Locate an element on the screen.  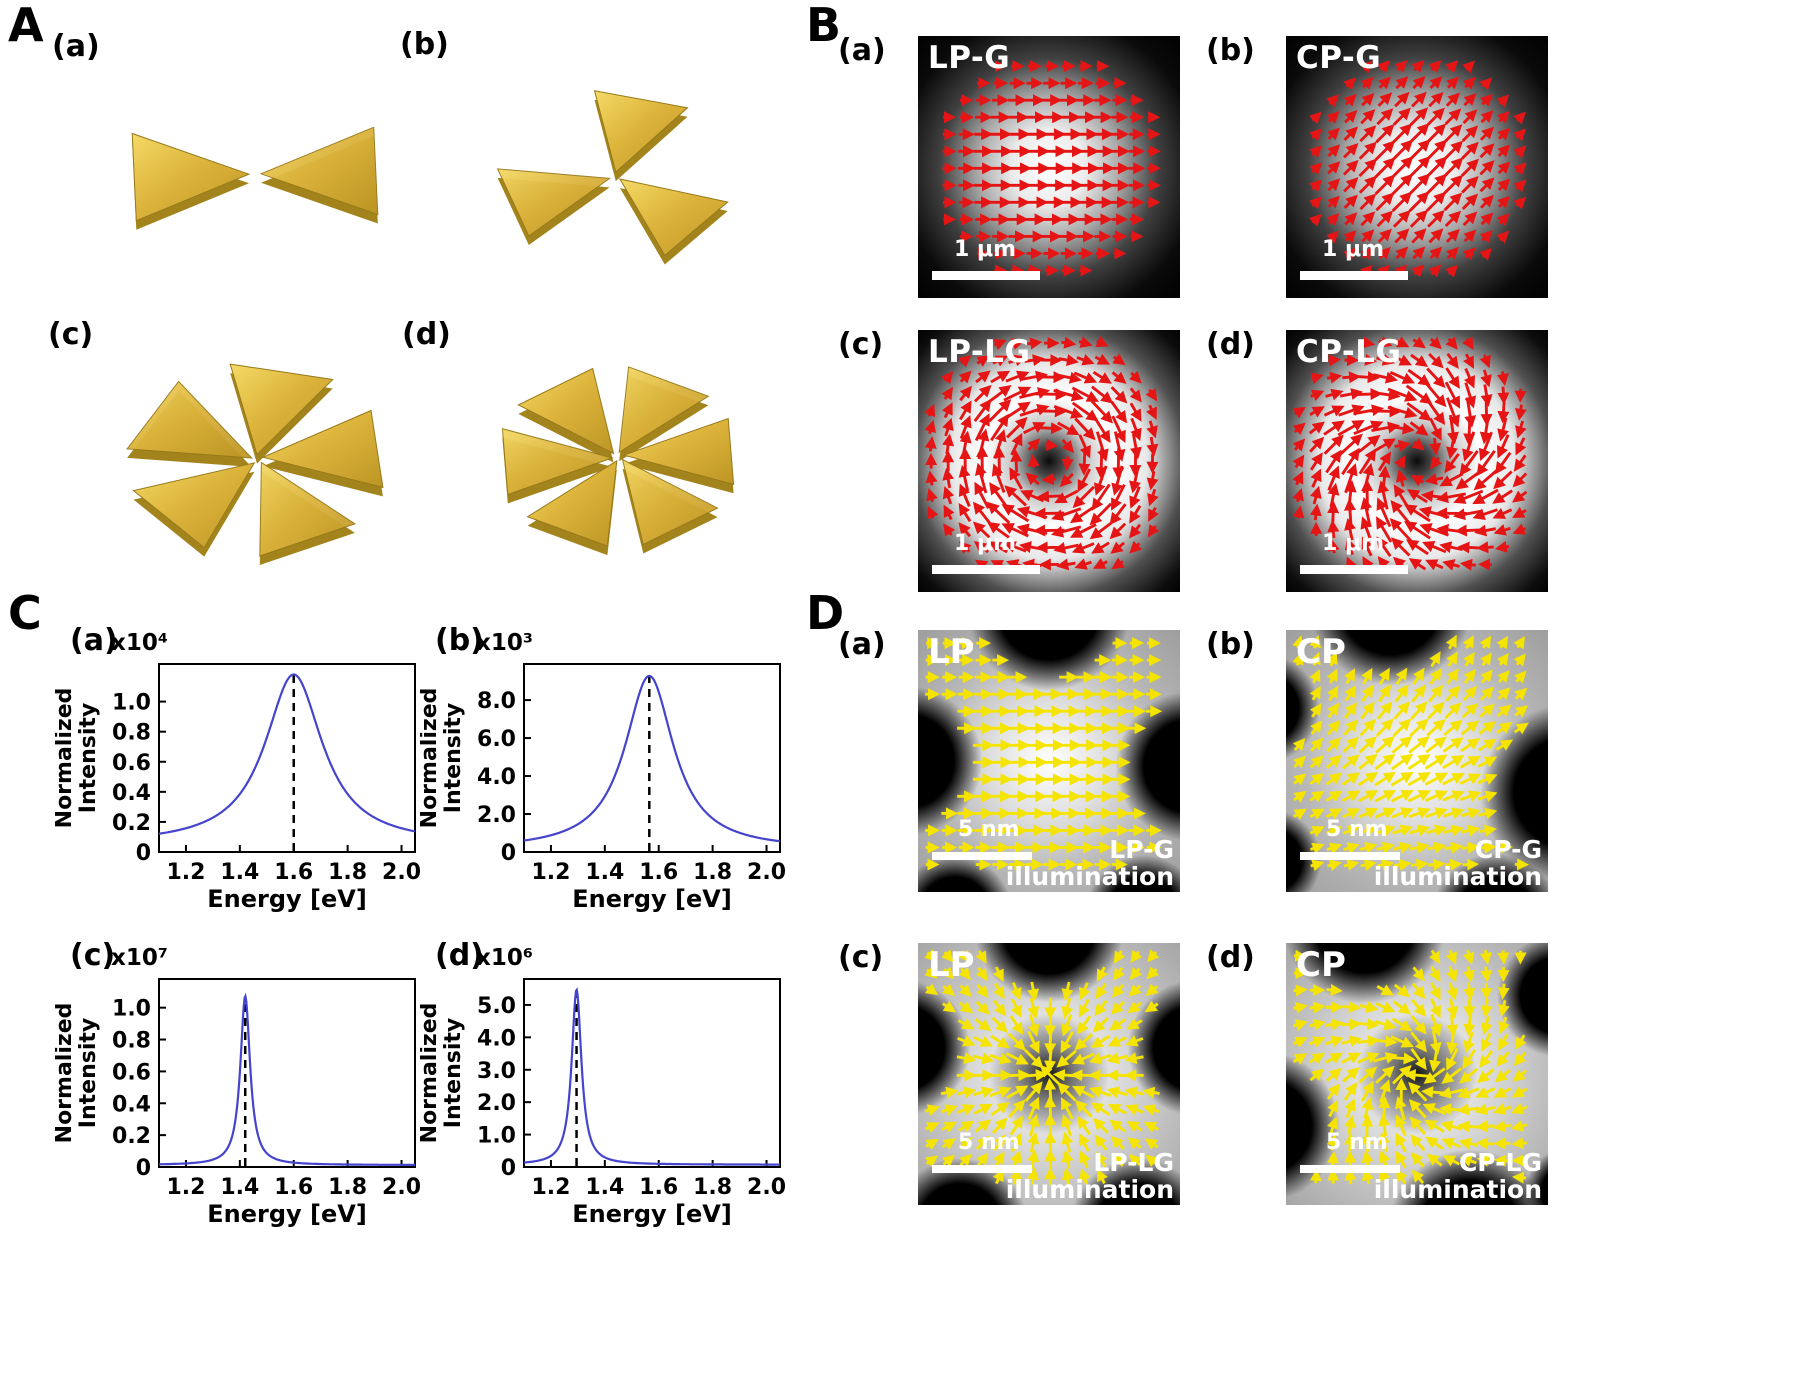
cp-g-nearfield-image is located at coordinates (1417, 761).